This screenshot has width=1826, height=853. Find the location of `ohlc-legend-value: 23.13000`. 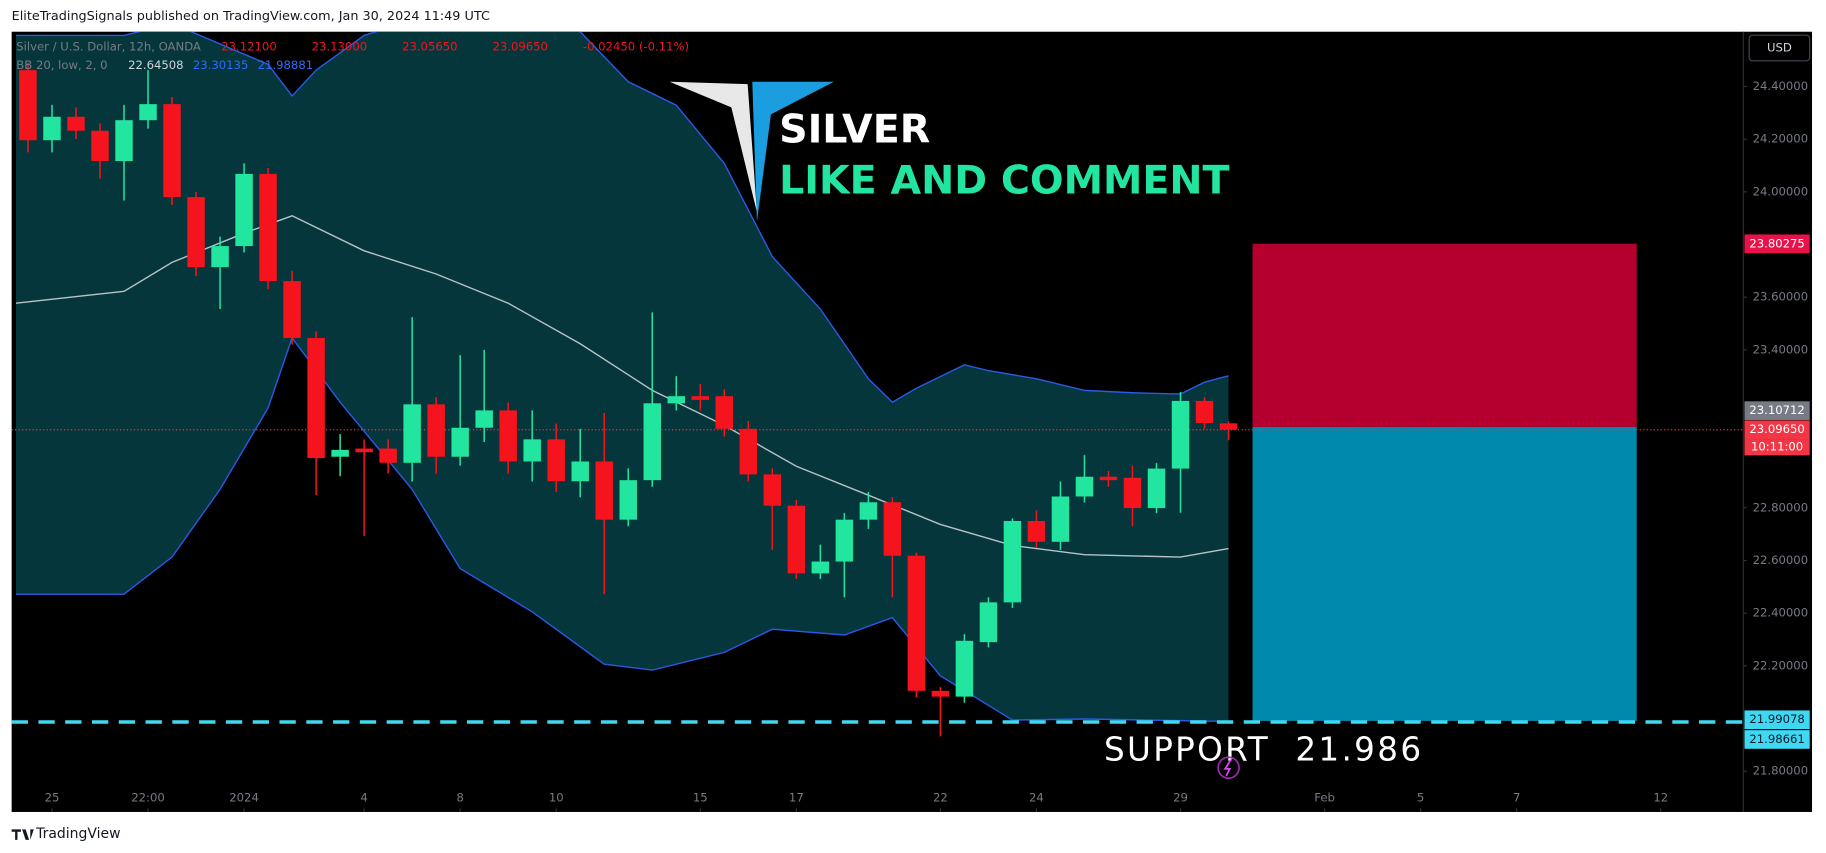

ohlc-legend-value: 23.13000 is located at coordinates (339, 46).